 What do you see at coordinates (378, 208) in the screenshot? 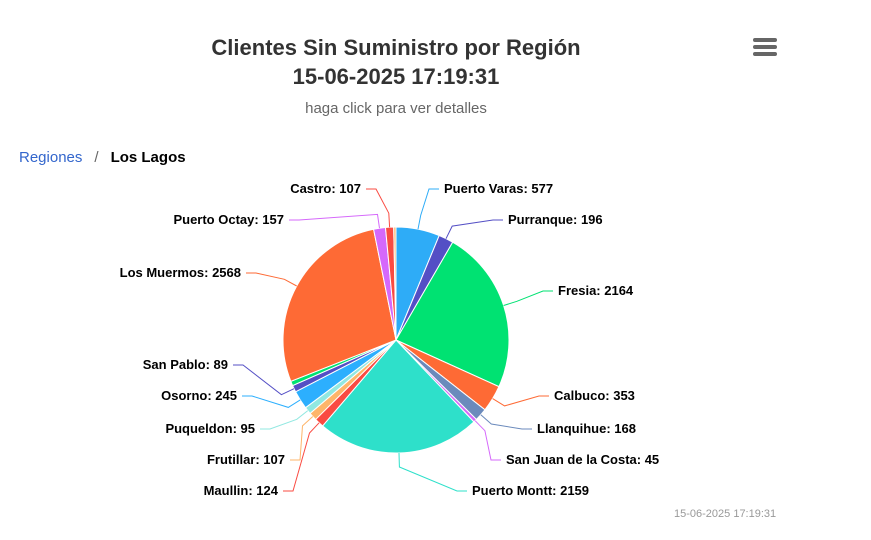
I see `connector-castro` at bounding box center [378, 208].